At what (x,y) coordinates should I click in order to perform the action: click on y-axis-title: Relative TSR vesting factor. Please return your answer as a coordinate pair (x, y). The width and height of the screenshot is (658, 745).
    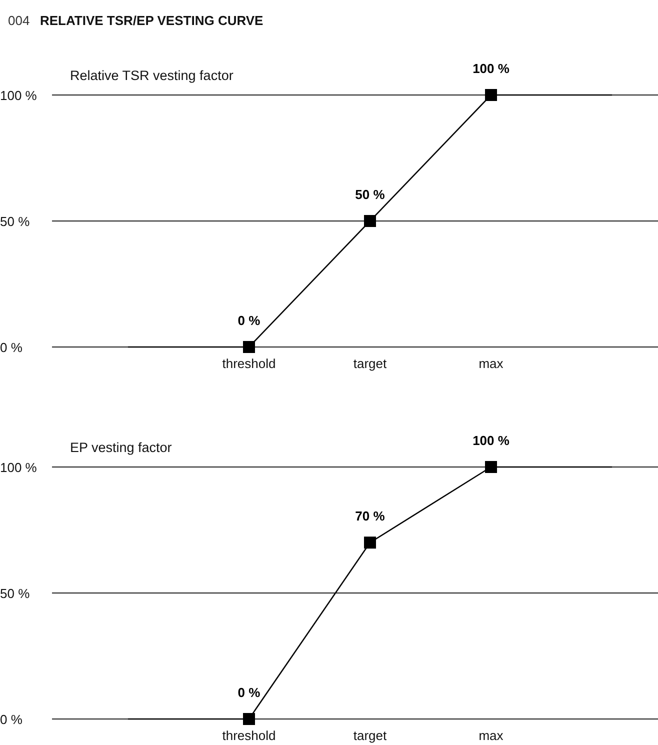
    Looking at the image, I should click on (152, 75).